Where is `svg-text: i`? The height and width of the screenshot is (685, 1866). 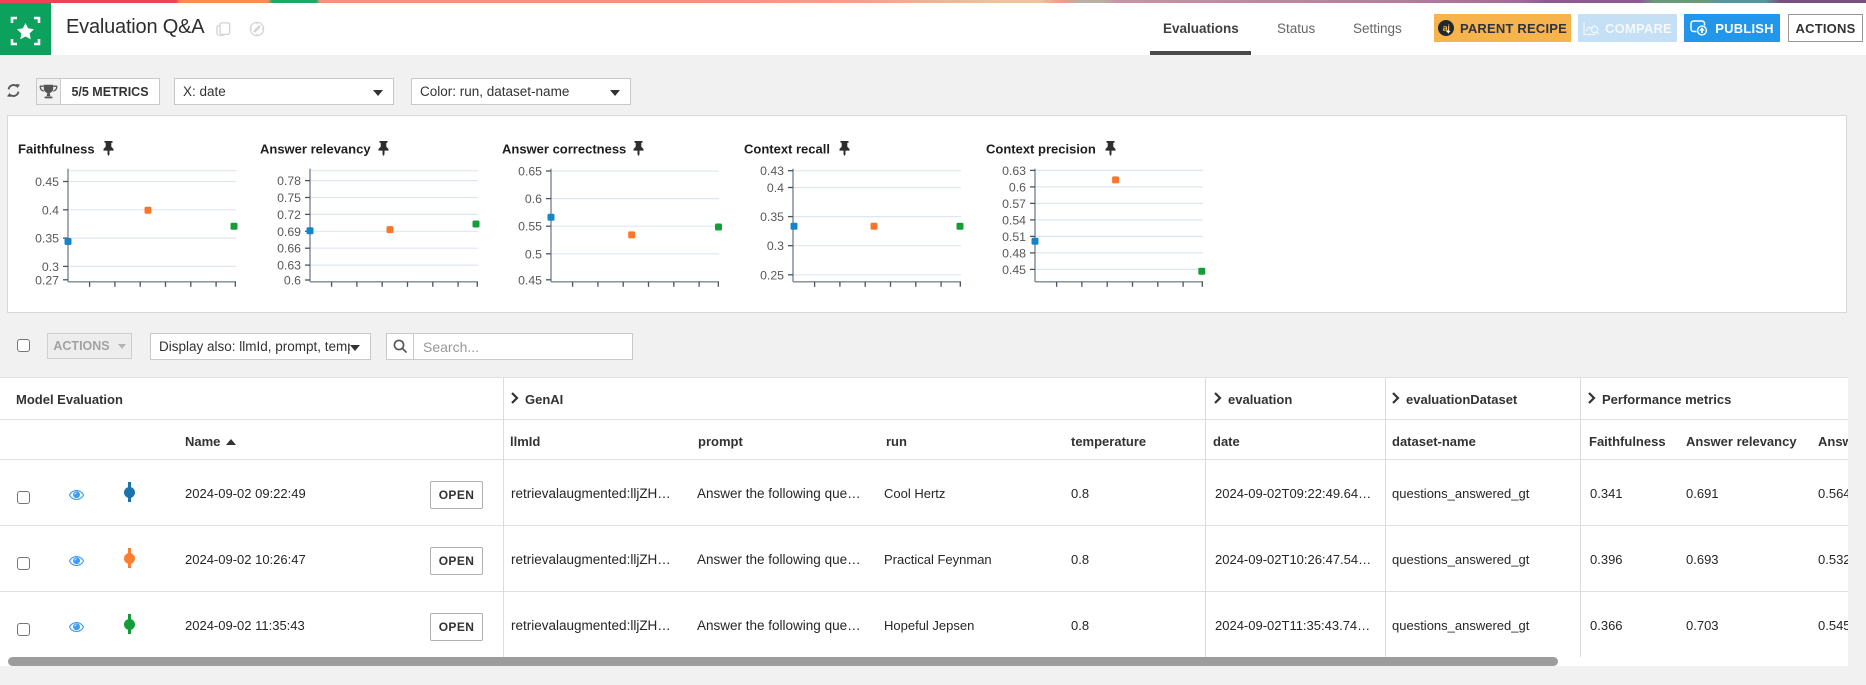
svg-text: i is located at coordinates (1448, 28).